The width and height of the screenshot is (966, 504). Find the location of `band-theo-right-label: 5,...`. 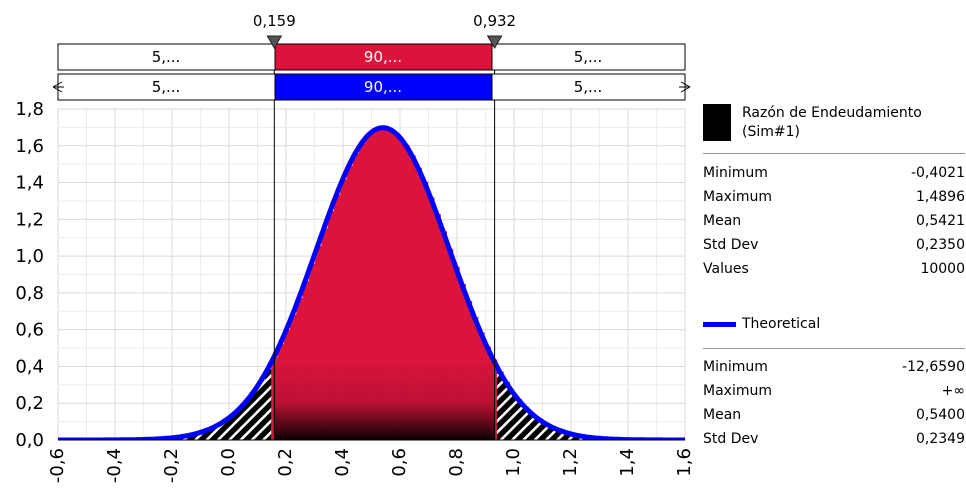

band-theo-right-label: 5,... is located at coordinates (588, 87).